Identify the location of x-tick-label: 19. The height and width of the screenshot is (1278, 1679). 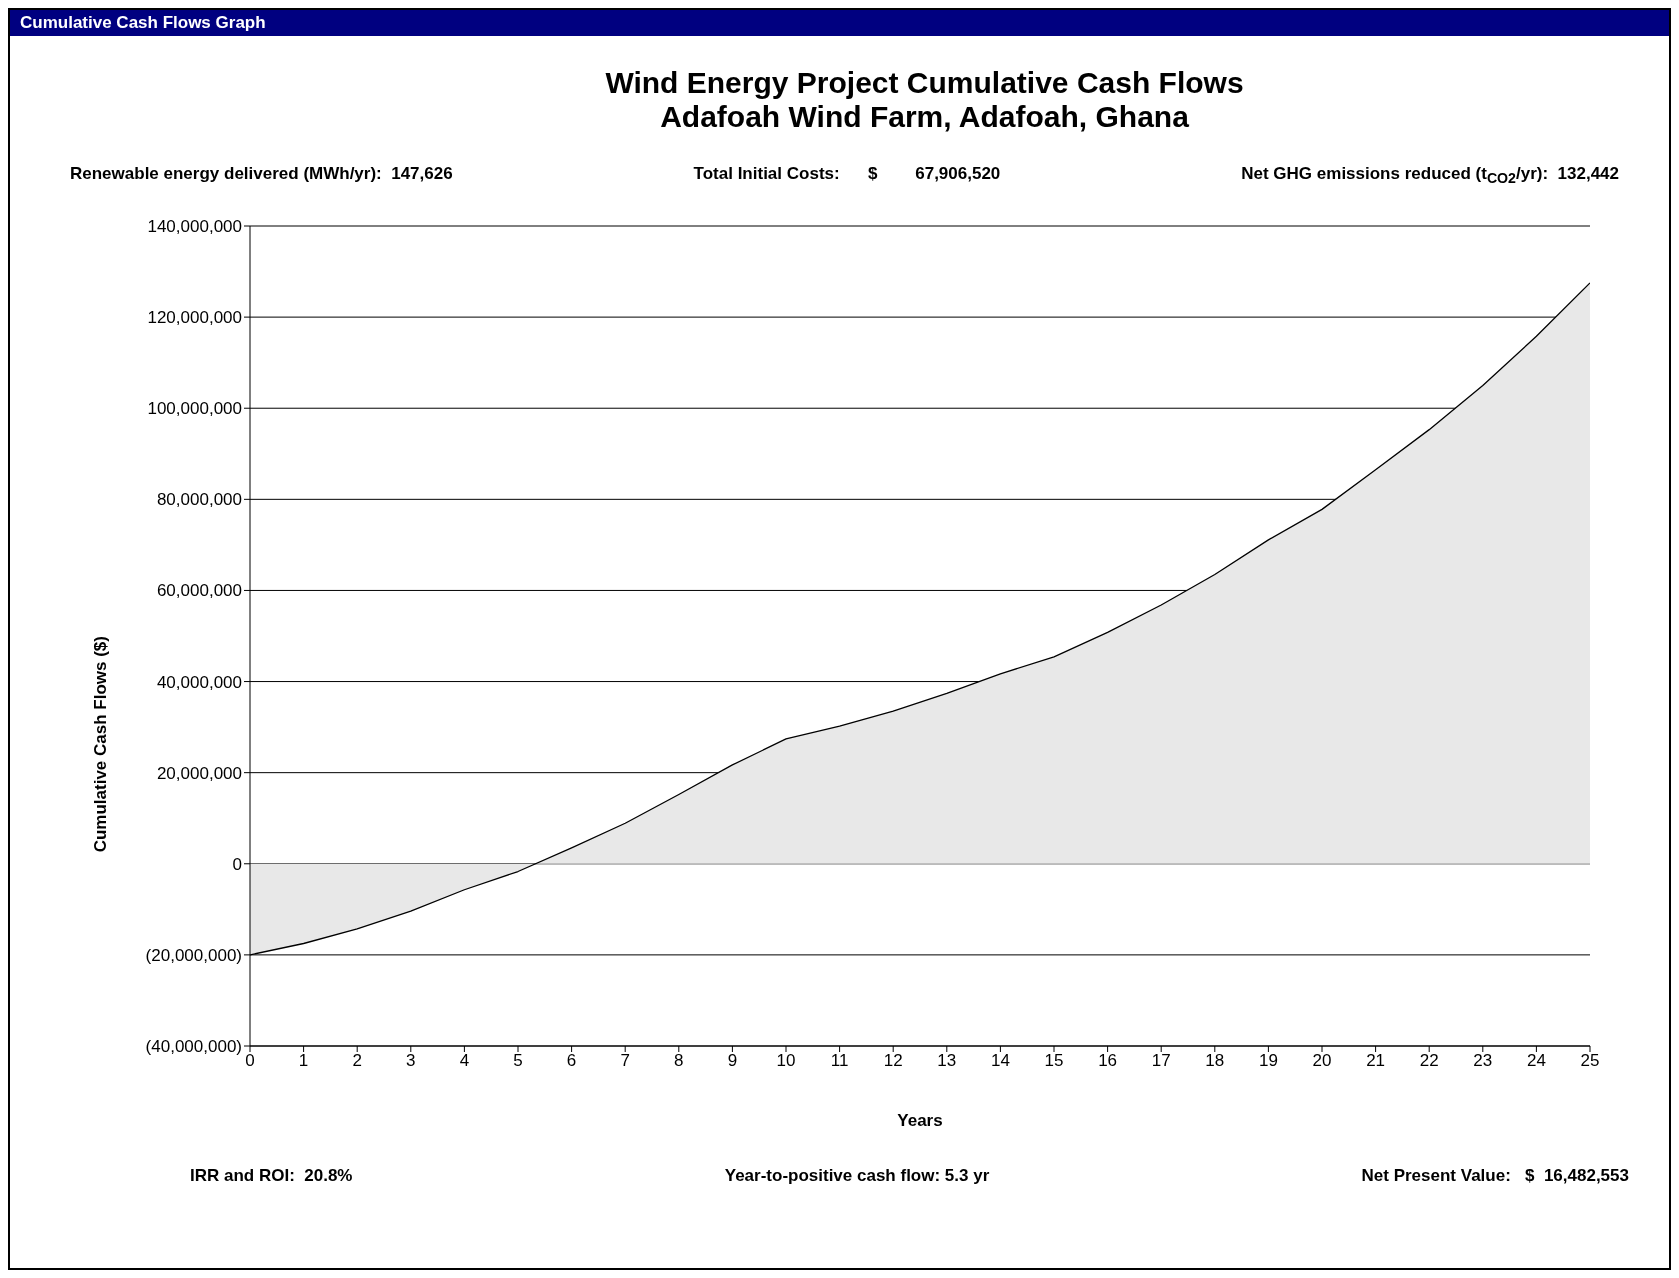
(1268, 1061).